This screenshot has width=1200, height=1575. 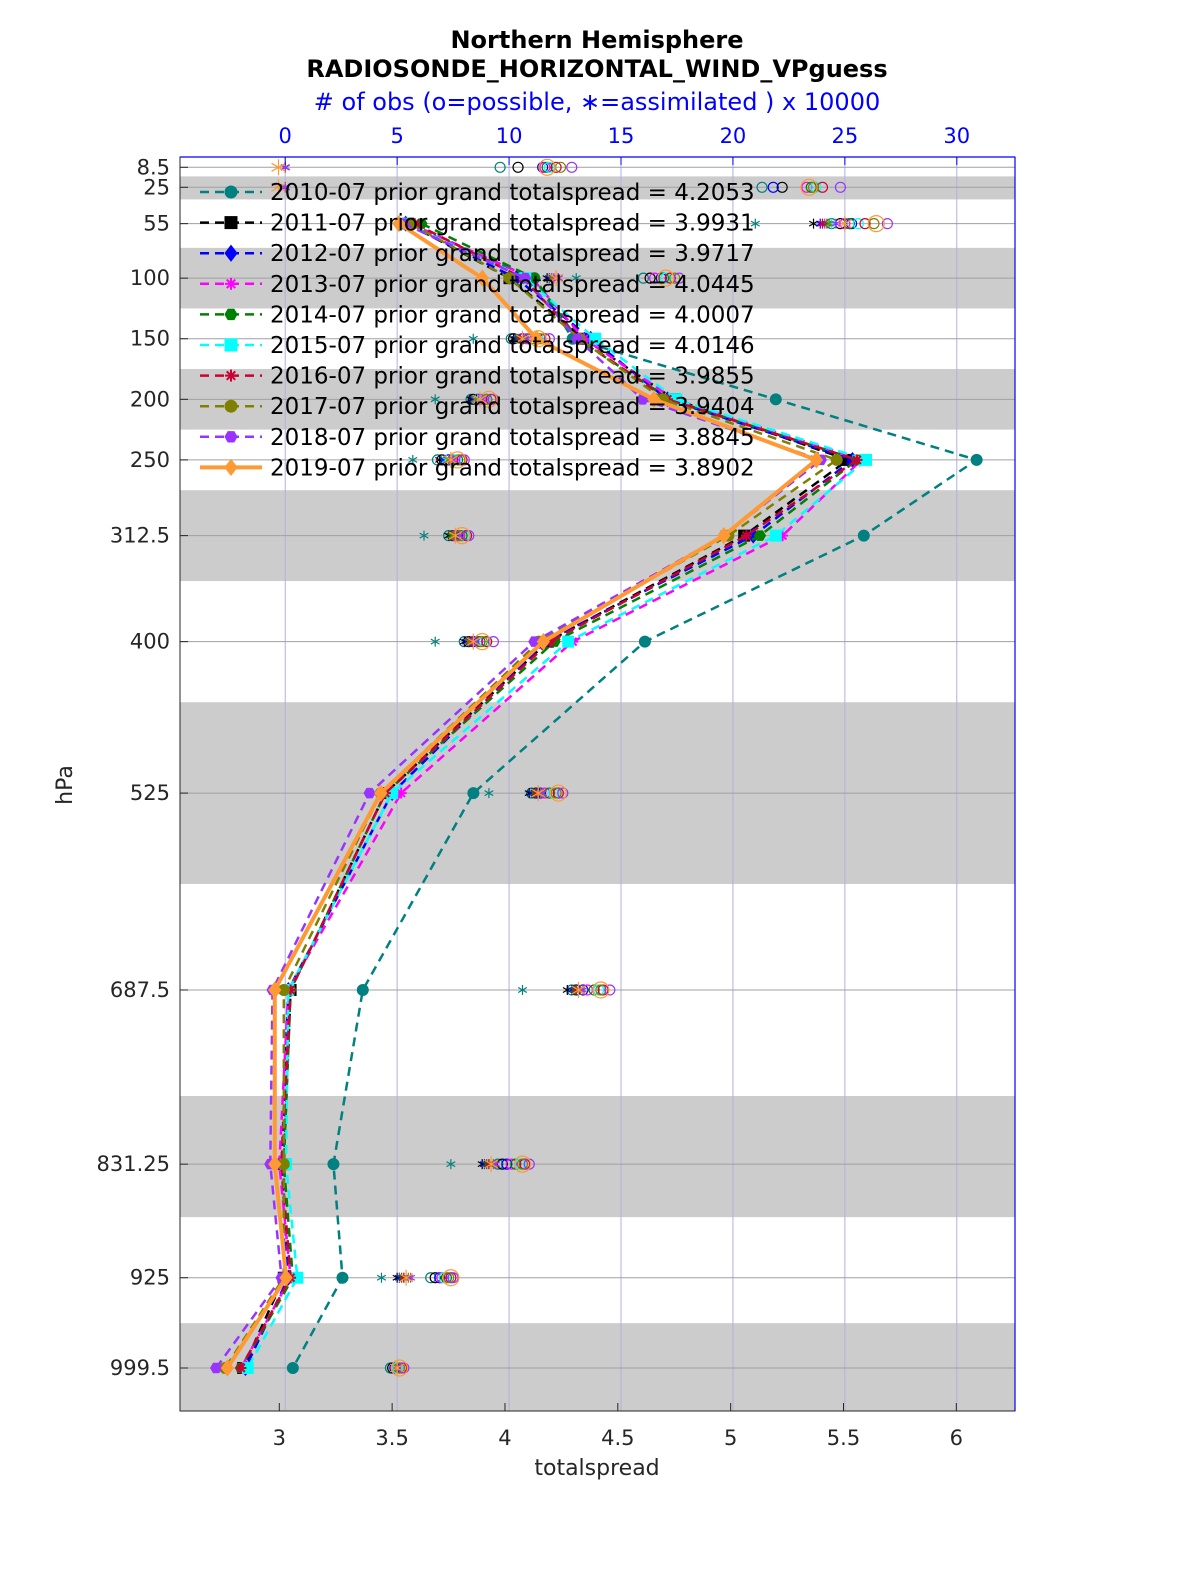 What do you see at coordinates (512, 254) in the screenshot?
I see `legend-entry: 2012-07 prior grand totalspread = 3.9717` at bounding box center [512, 254].